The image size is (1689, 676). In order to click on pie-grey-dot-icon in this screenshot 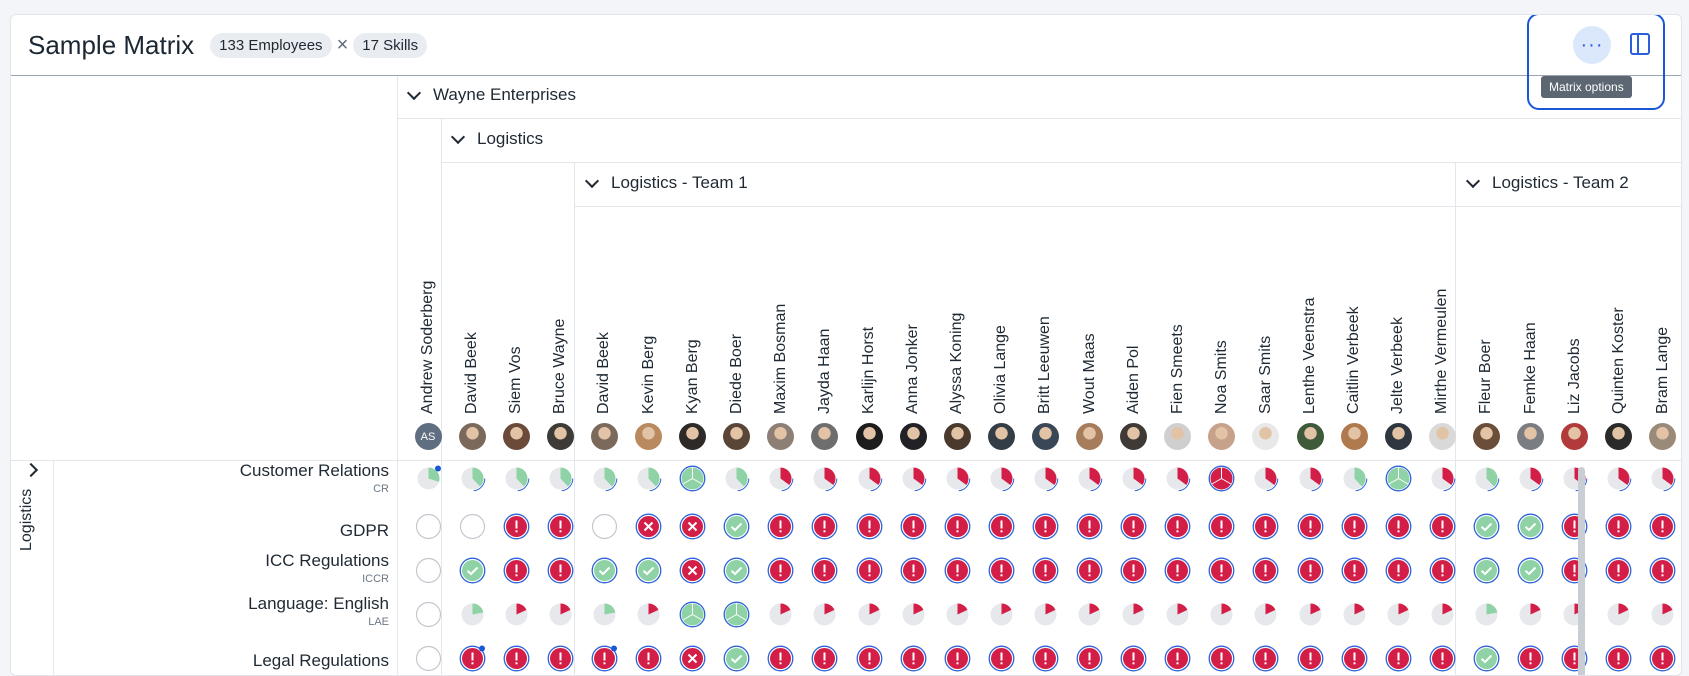, I will do `click(428, 478)`.